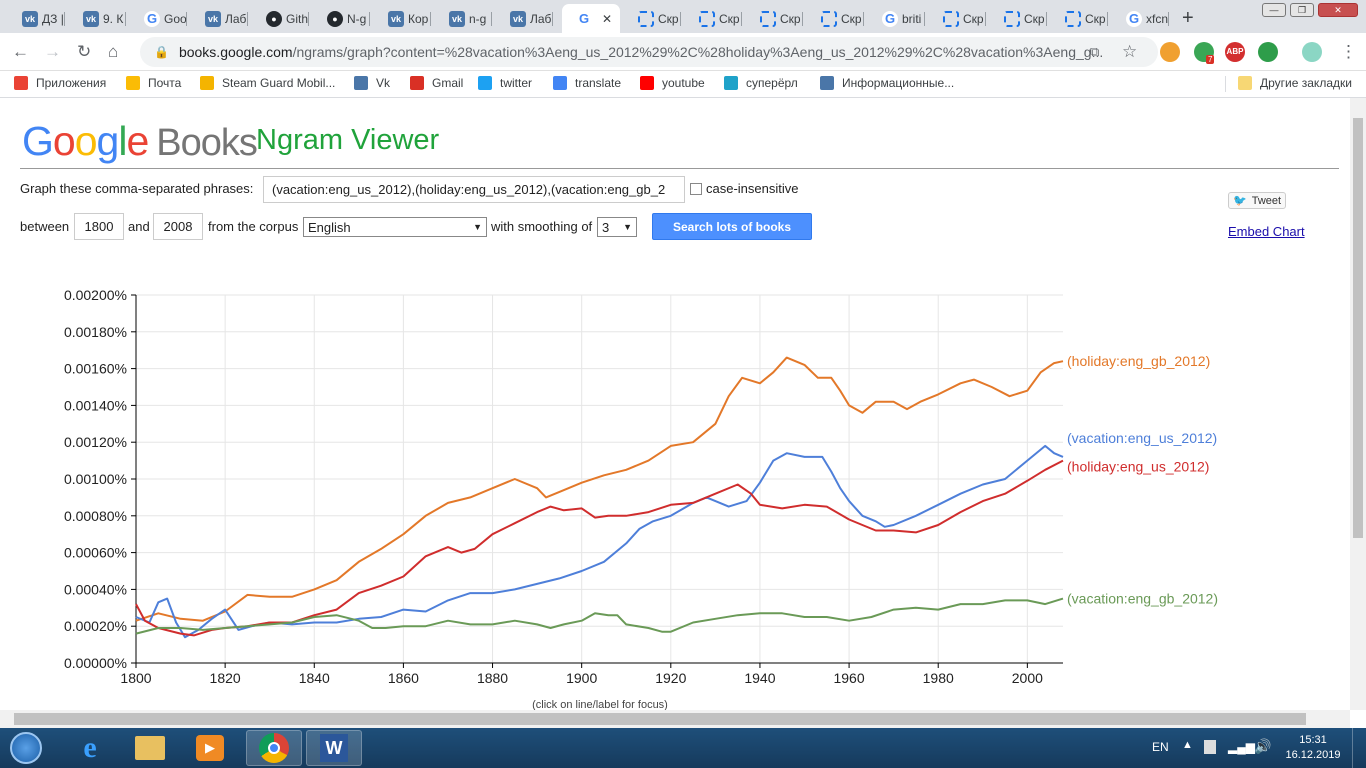 The width and height of the screenshot is (1366, 768). I want to click on browser-tab: G Goo, so click(158, 18).